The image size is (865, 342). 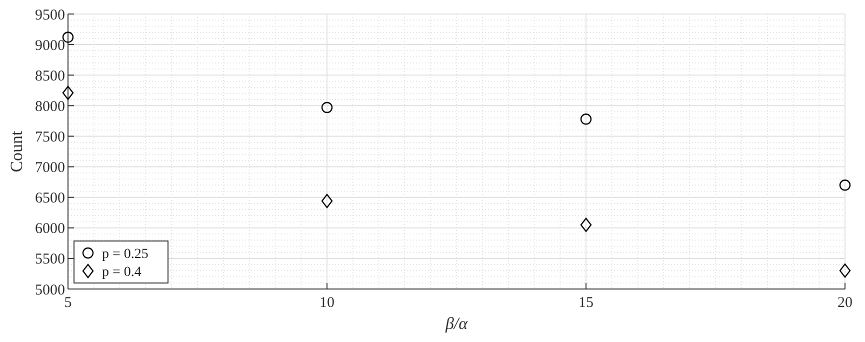 What do you see at coordinates (50, 15) in the screenshot?
I see `y-tick-label: 9500` at bounding box center [50, 15].